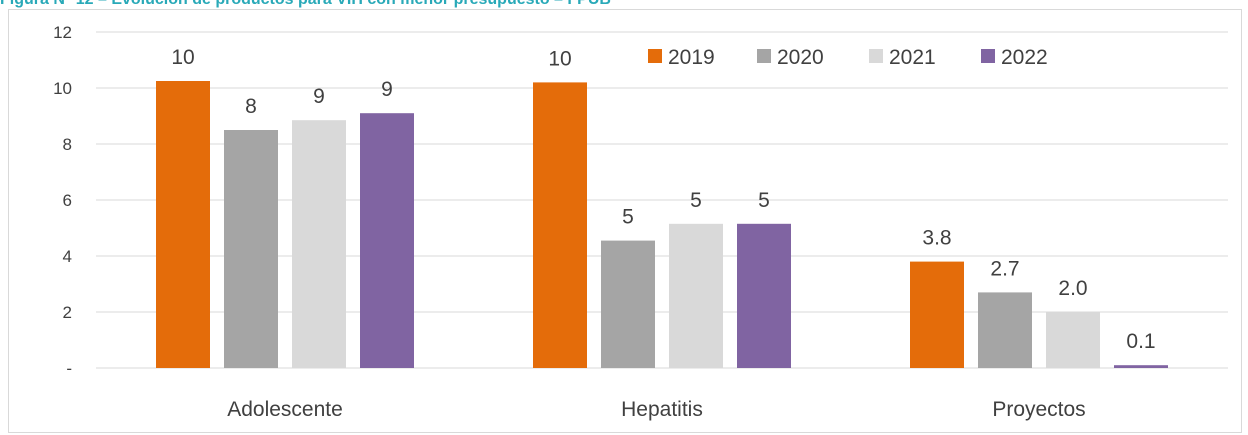 The width and height of the screenshot is (1248, 435). I want to click on category-label: Hepatitis, so click(662, 409).